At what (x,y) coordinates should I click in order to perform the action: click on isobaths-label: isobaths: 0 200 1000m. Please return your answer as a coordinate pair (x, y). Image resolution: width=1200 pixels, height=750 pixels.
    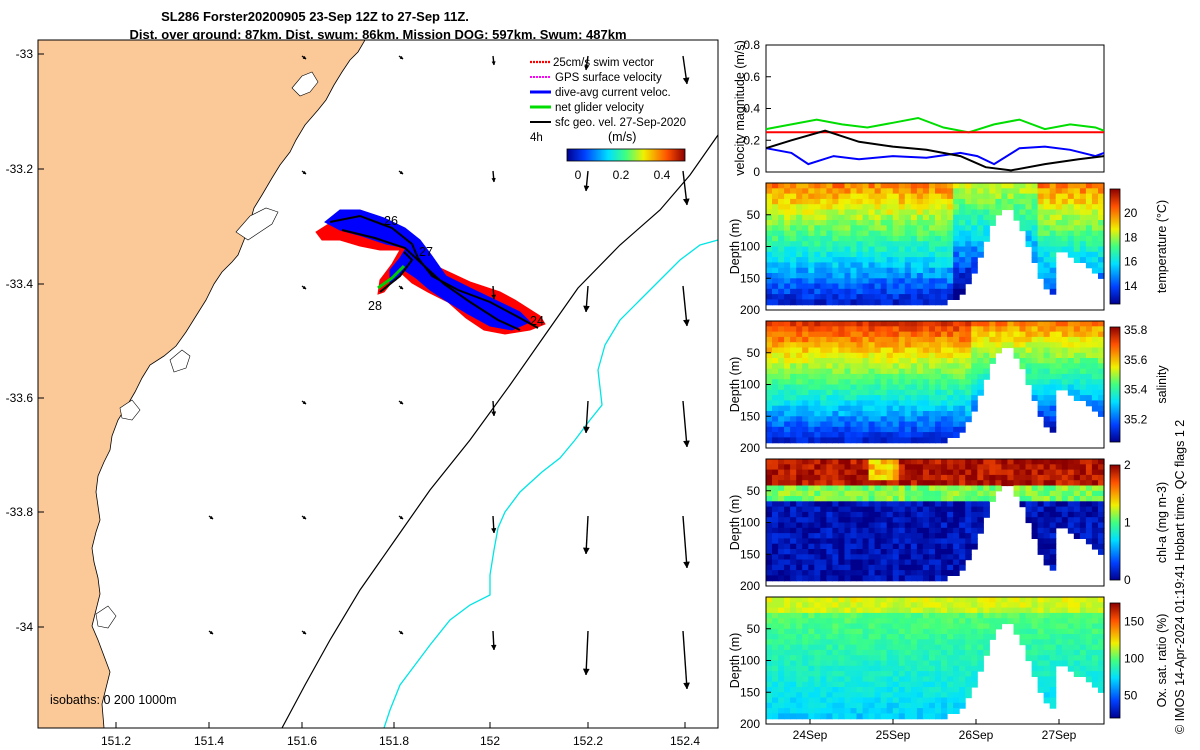
    Looking at the image, I should click on (113, 700).